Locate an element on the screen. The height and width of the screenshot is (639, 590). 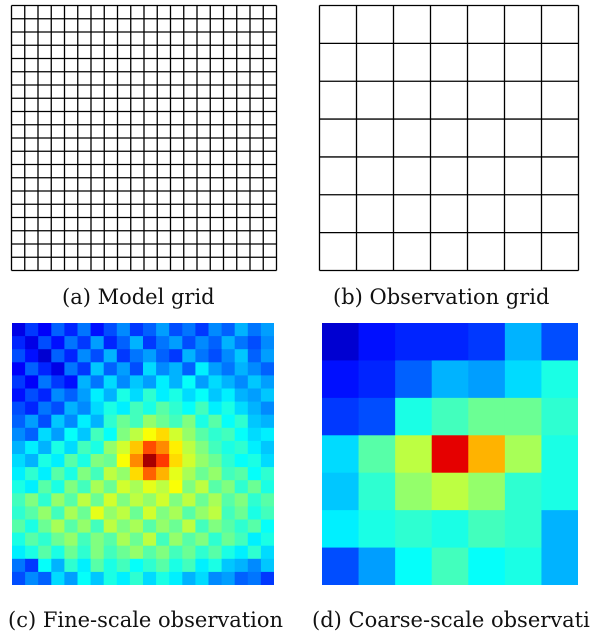
caption-model-grid: (a) Model grid is located at coordinates (138, 297).